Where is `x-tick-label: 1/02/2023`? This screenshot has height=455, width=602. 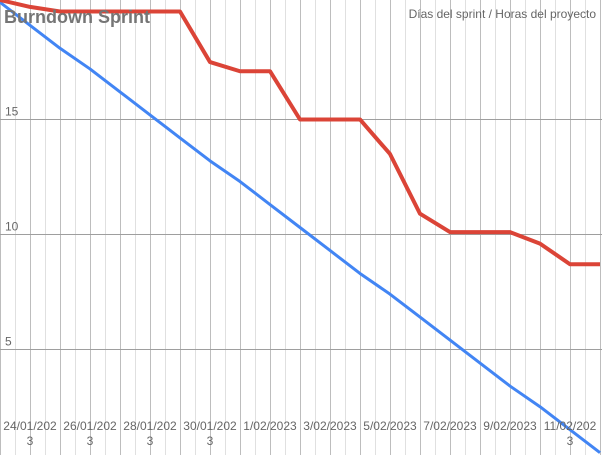
x-tick-label: 1/02/2023 is located at coordinates (270, 426).